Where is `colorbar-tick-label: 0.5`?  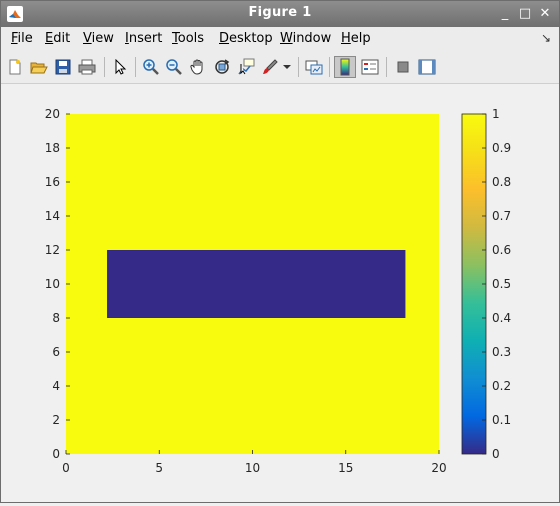 colorbar-tick-label: 0.5 is located at coordinates (501, 284).